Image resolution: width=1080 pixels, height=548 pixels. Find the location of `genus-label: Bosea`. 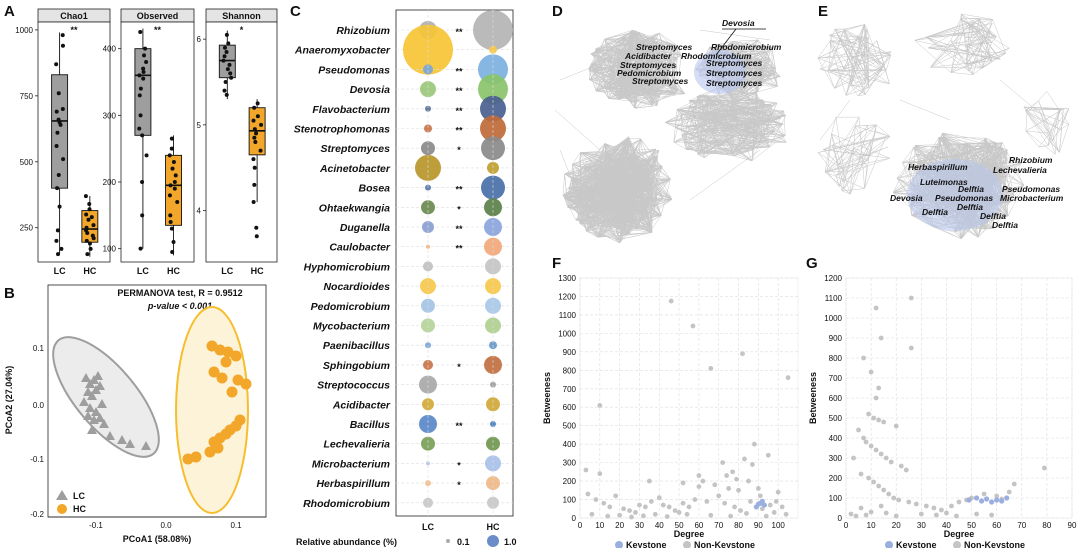

genus-label: Bosea is located at coordinates (374, 189).